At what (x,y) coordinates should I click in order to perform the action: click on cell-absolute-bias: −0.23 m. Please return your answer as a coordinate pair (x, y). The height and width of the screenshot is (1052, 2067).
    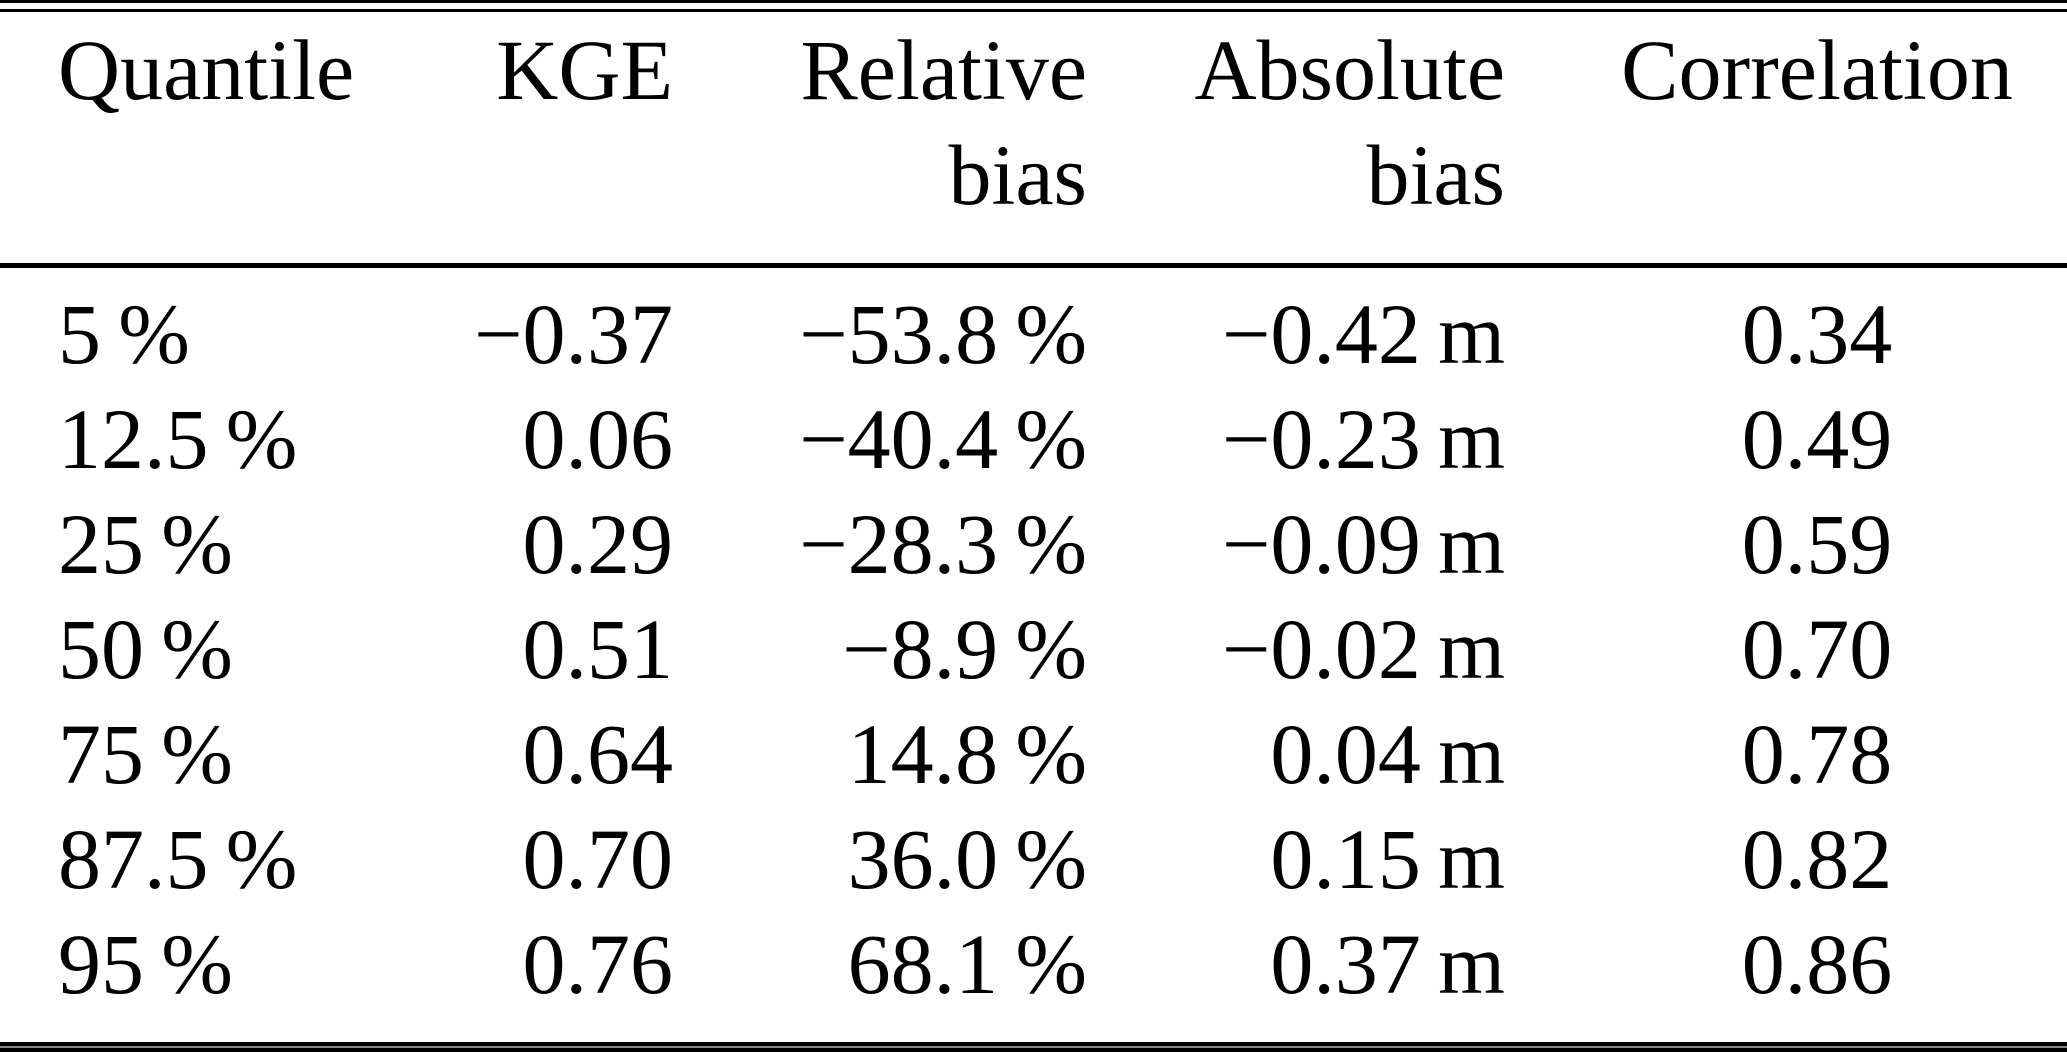
    Looking at the image, I should click on (1363, 438).